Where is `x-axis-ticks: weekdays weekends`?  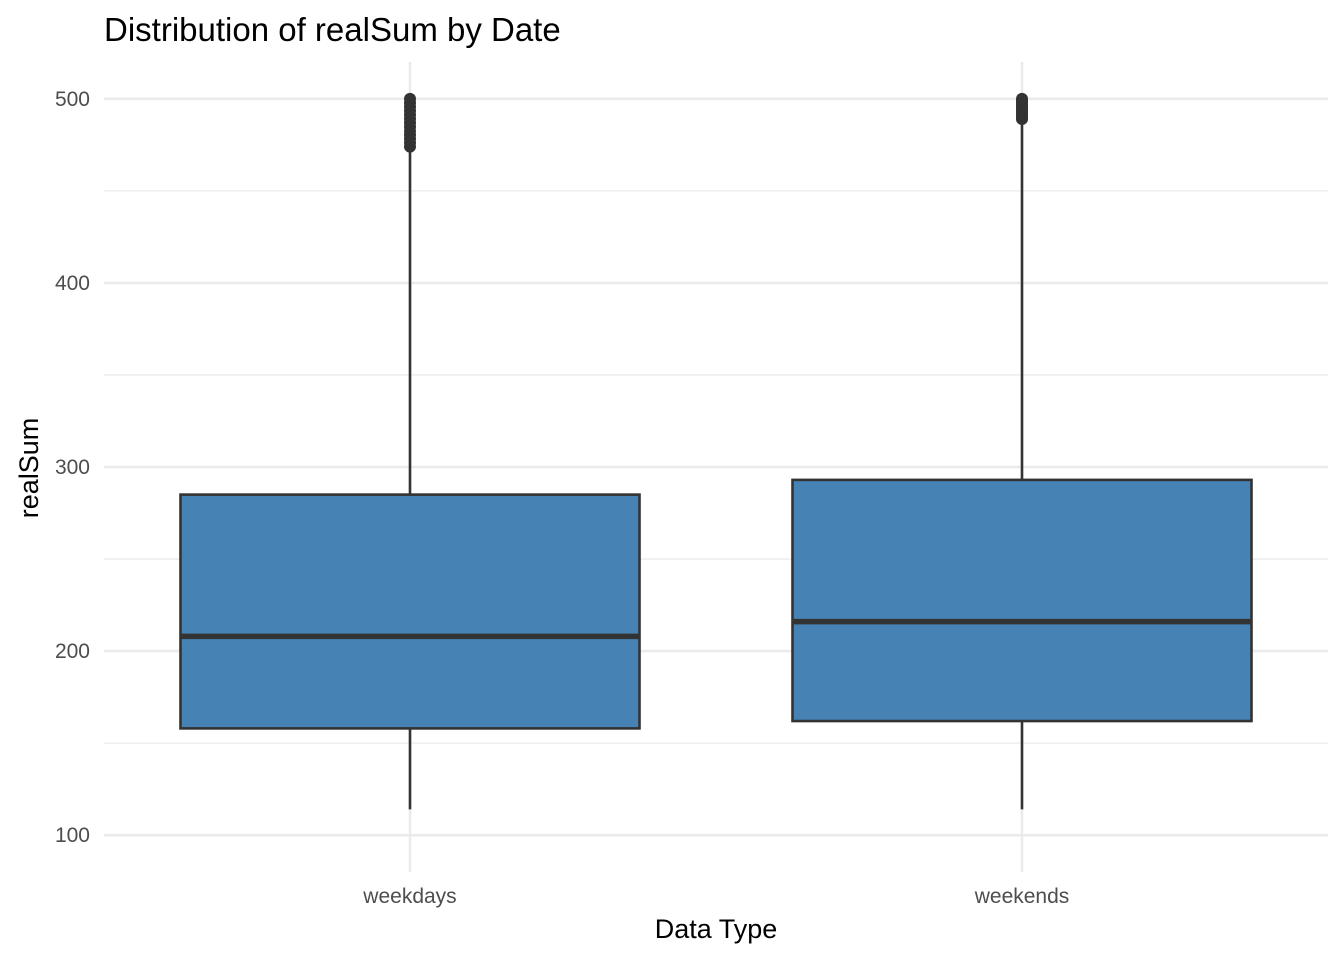 x-axis-ticks: weekdays weekends is located at coordinates (715, 896).